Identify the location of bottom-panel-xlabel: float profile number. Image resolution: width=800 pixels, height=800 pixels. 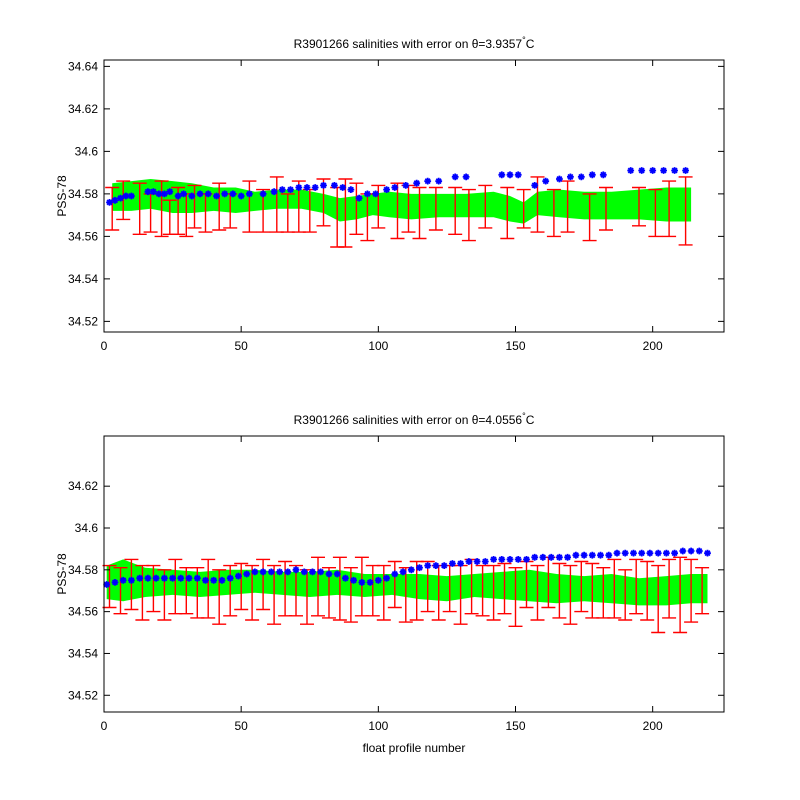
(414, 748).